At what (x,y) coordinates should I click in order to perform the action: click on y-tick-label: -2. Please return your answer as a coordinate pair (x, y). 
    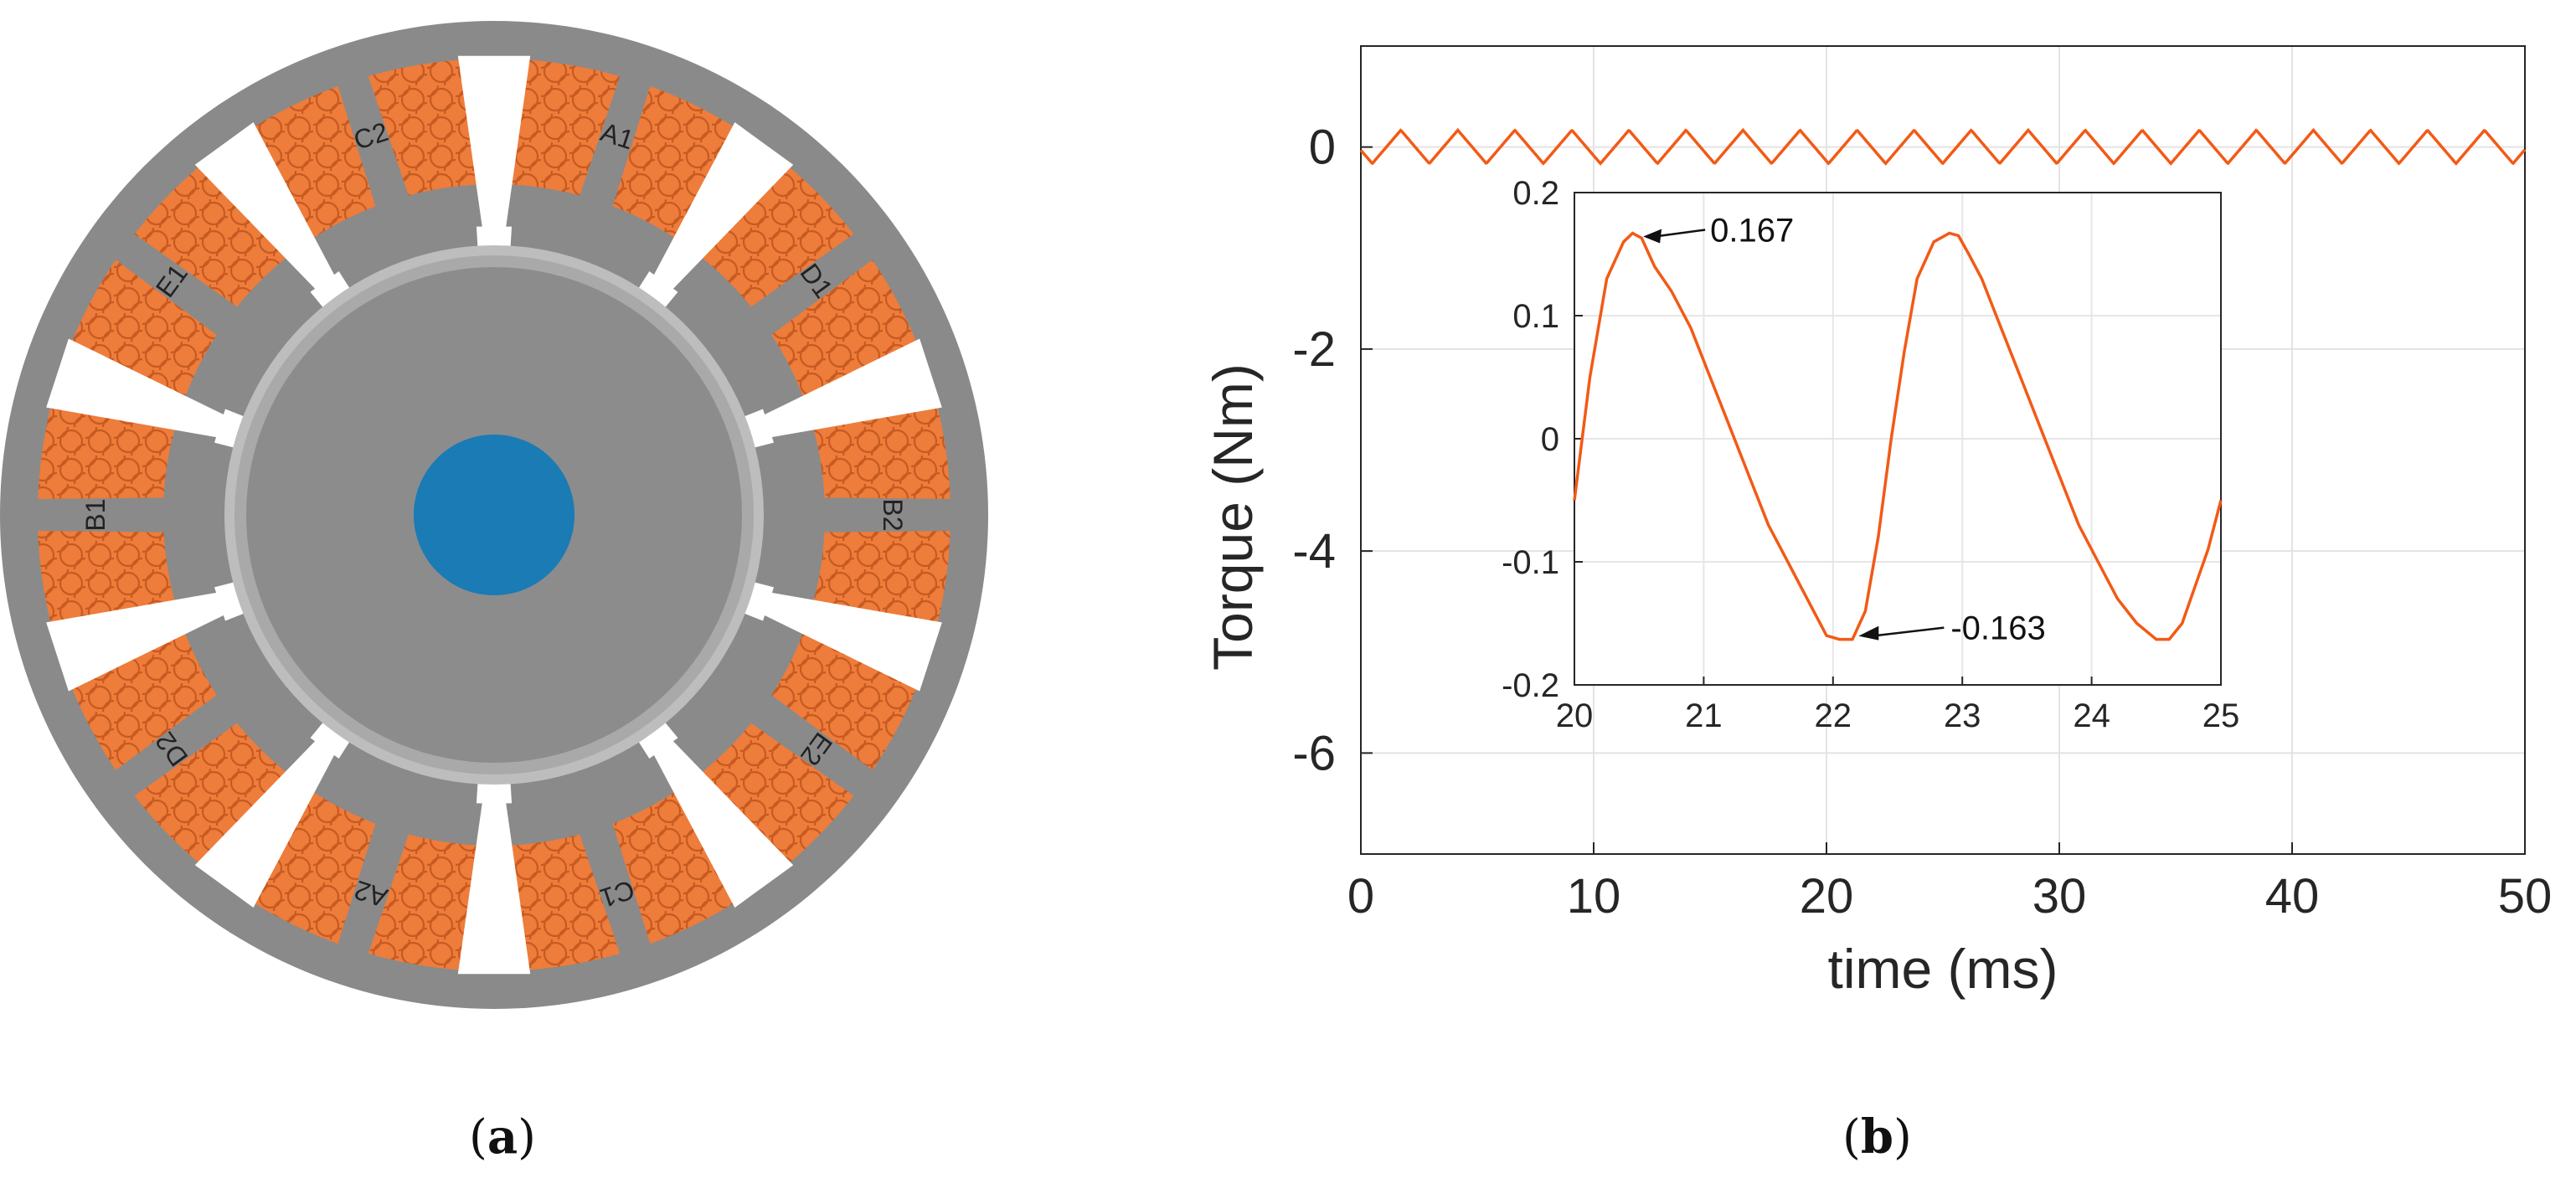
    Looking at the image, I should click on (1314, 349).